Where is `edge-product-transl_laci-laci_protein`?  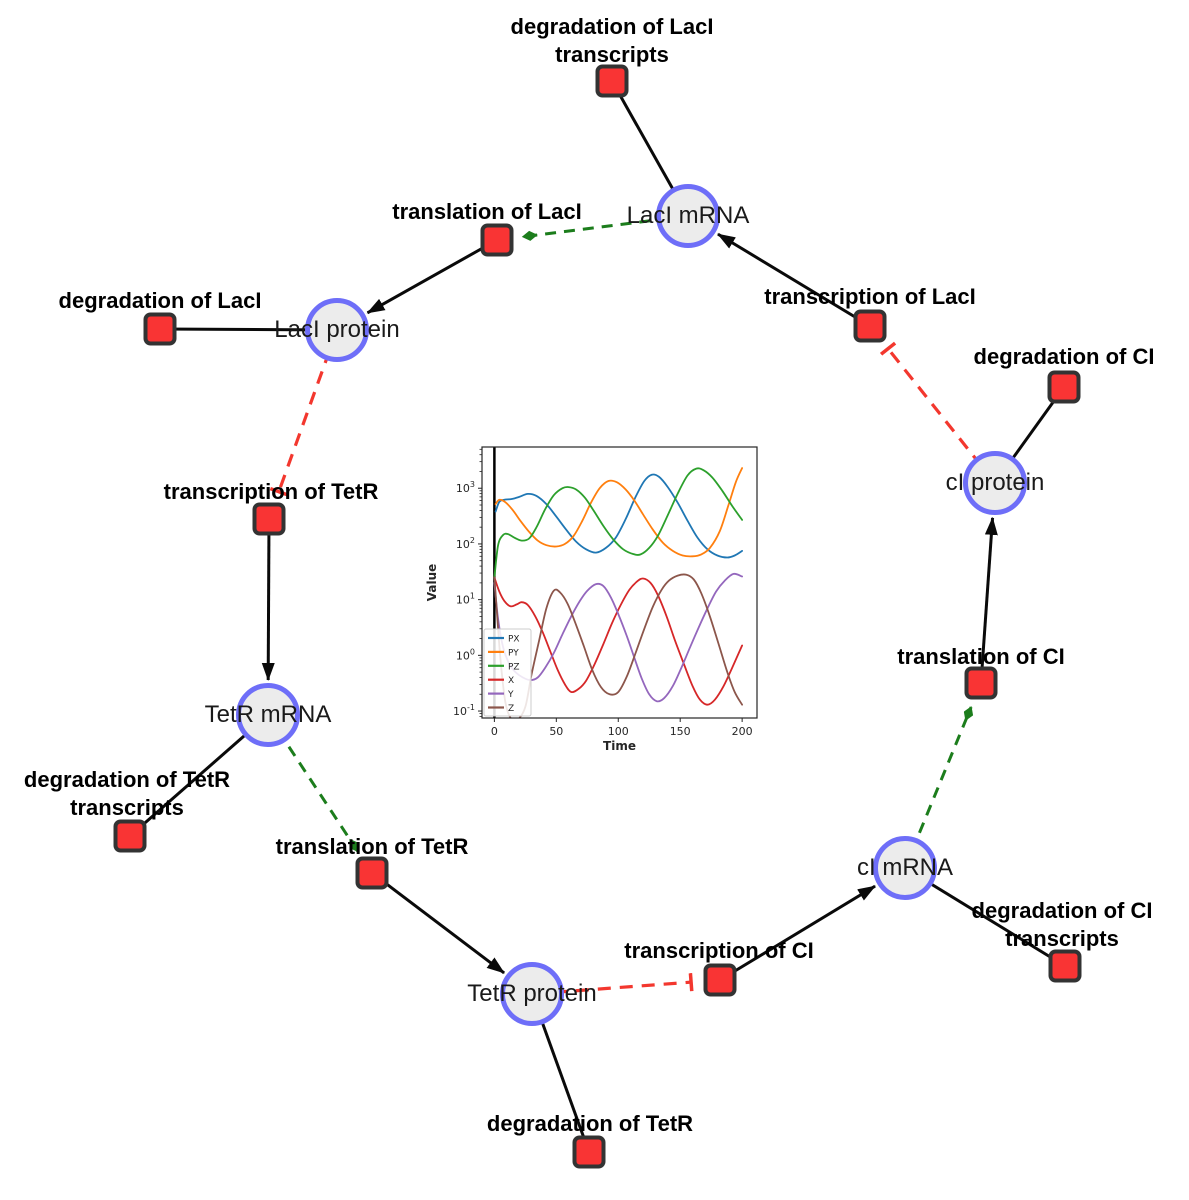 edge-product-transl_laci-laci_protein is located at coordinates (432, 276).